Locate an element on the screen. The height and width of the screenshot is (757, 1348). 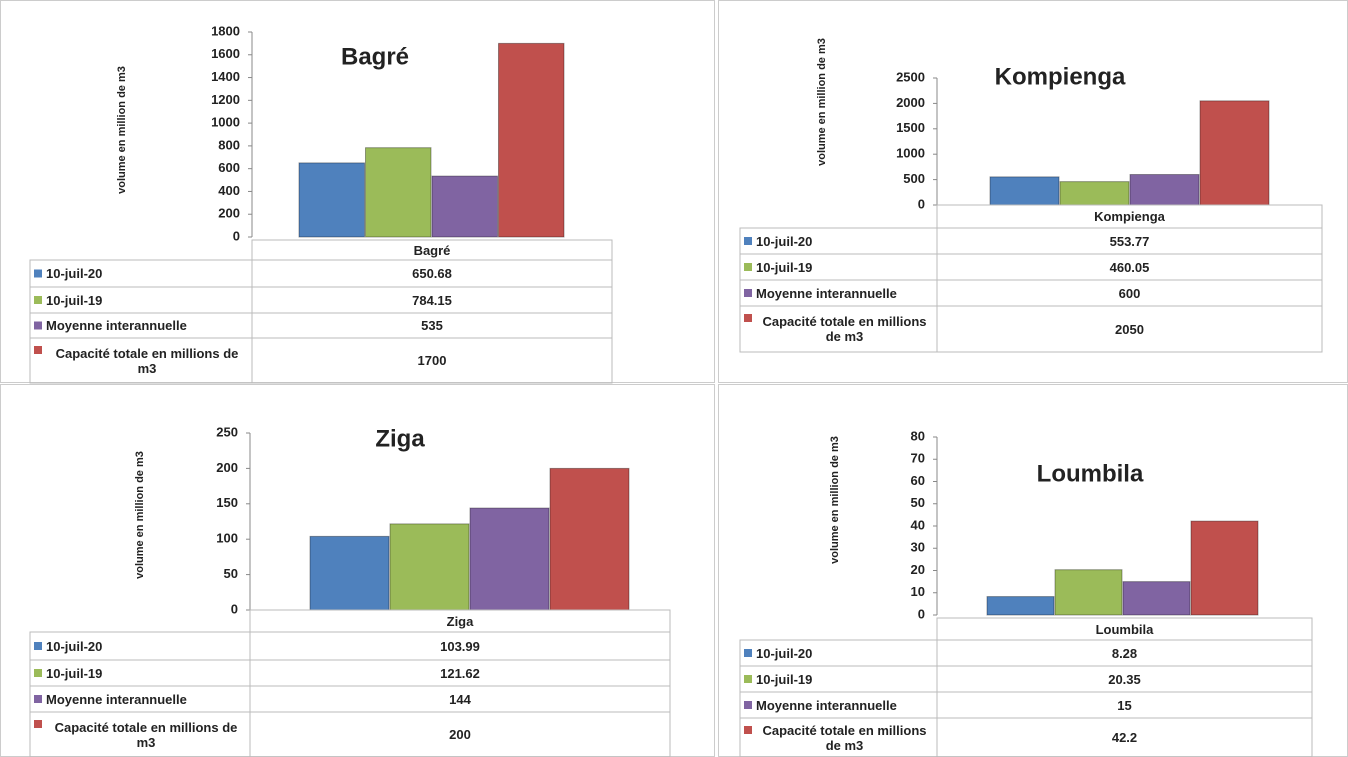
y-tick-label: 250 is located at coordinates (227, 431).